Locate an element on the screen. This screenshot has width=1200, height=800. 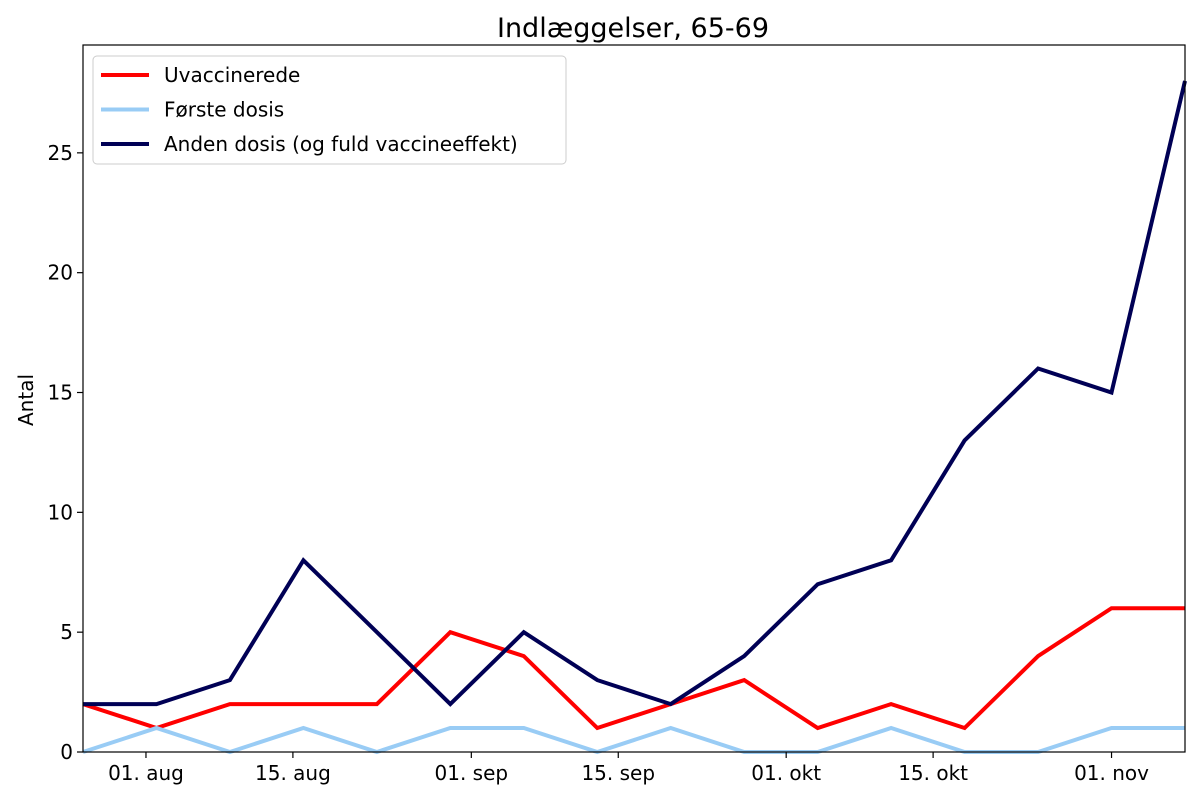
y-tick-label: 20 is located at coordinates (60, 273).